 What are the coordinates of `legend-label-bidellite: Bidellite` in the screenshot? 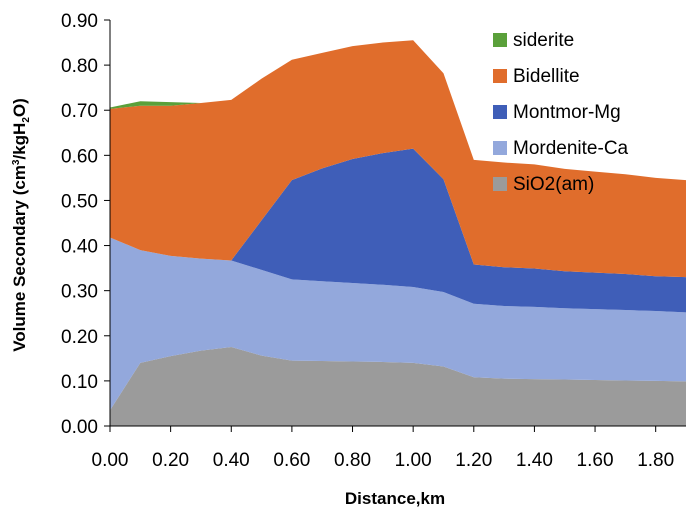 It's located at (546, 76).